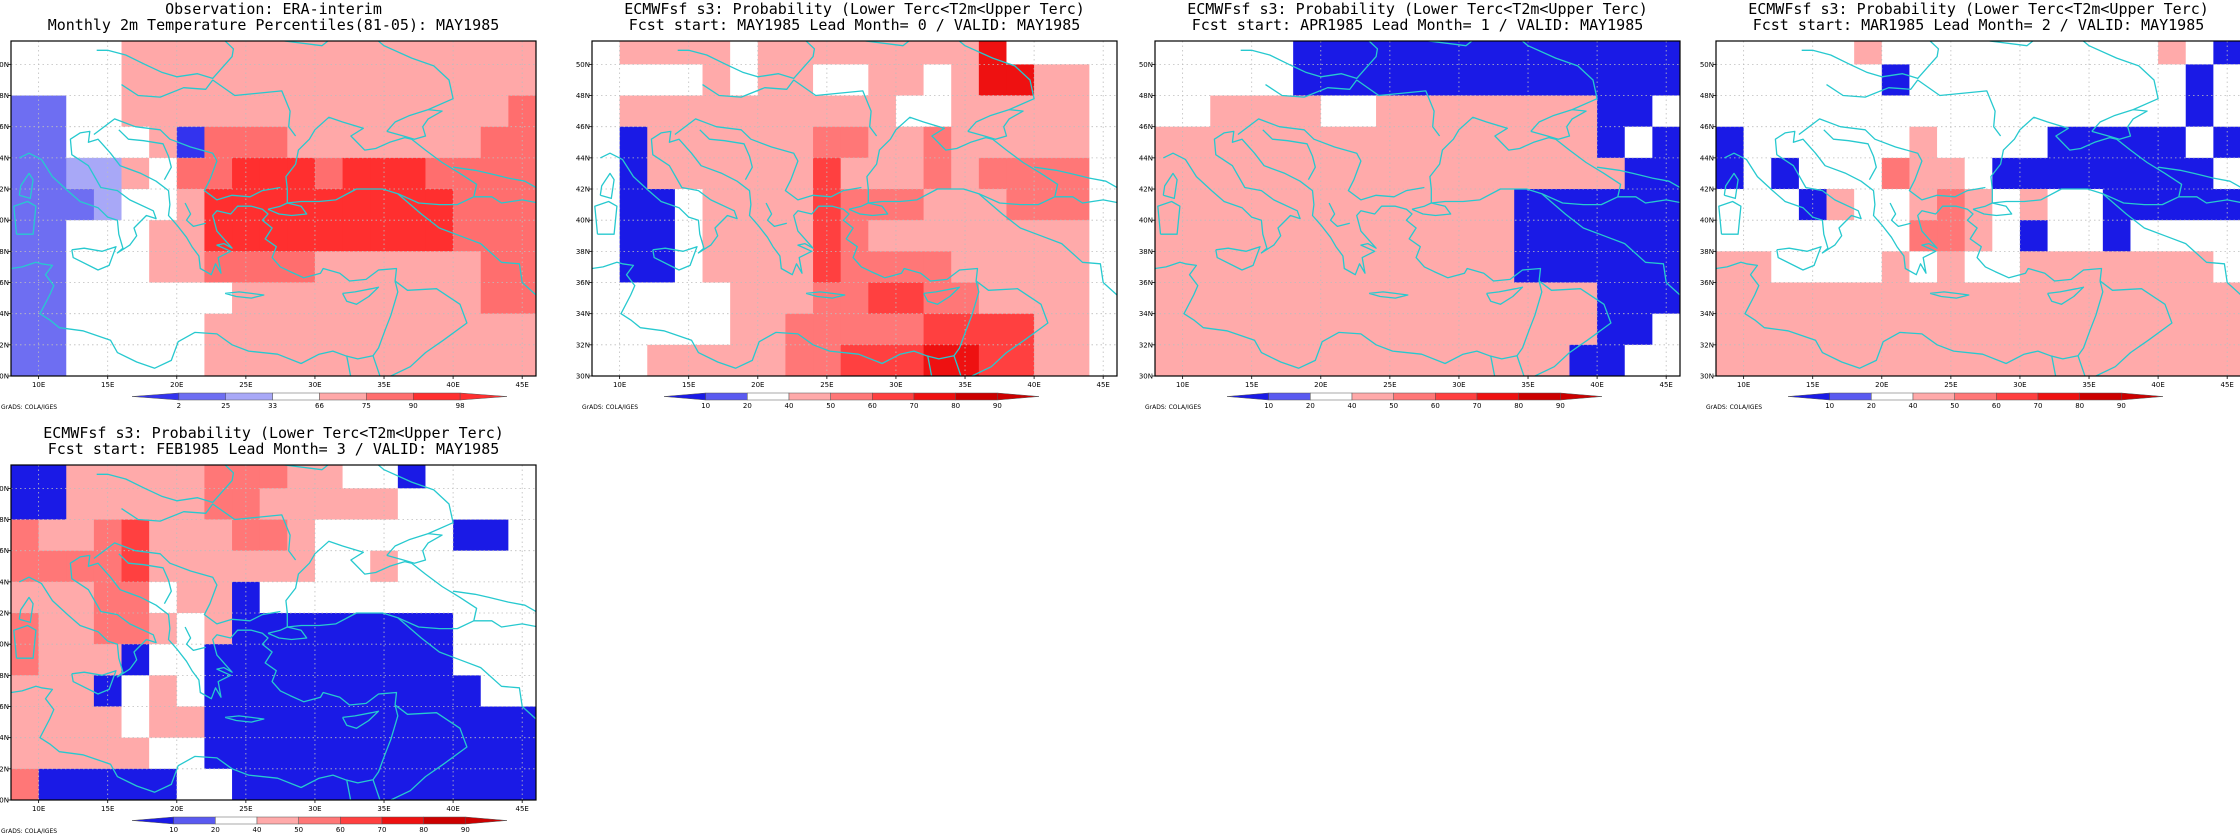 Image resolution: width=2240 pixels, height=840 pixels. I want to click on colorbar-label: 40, so click(257, 830).